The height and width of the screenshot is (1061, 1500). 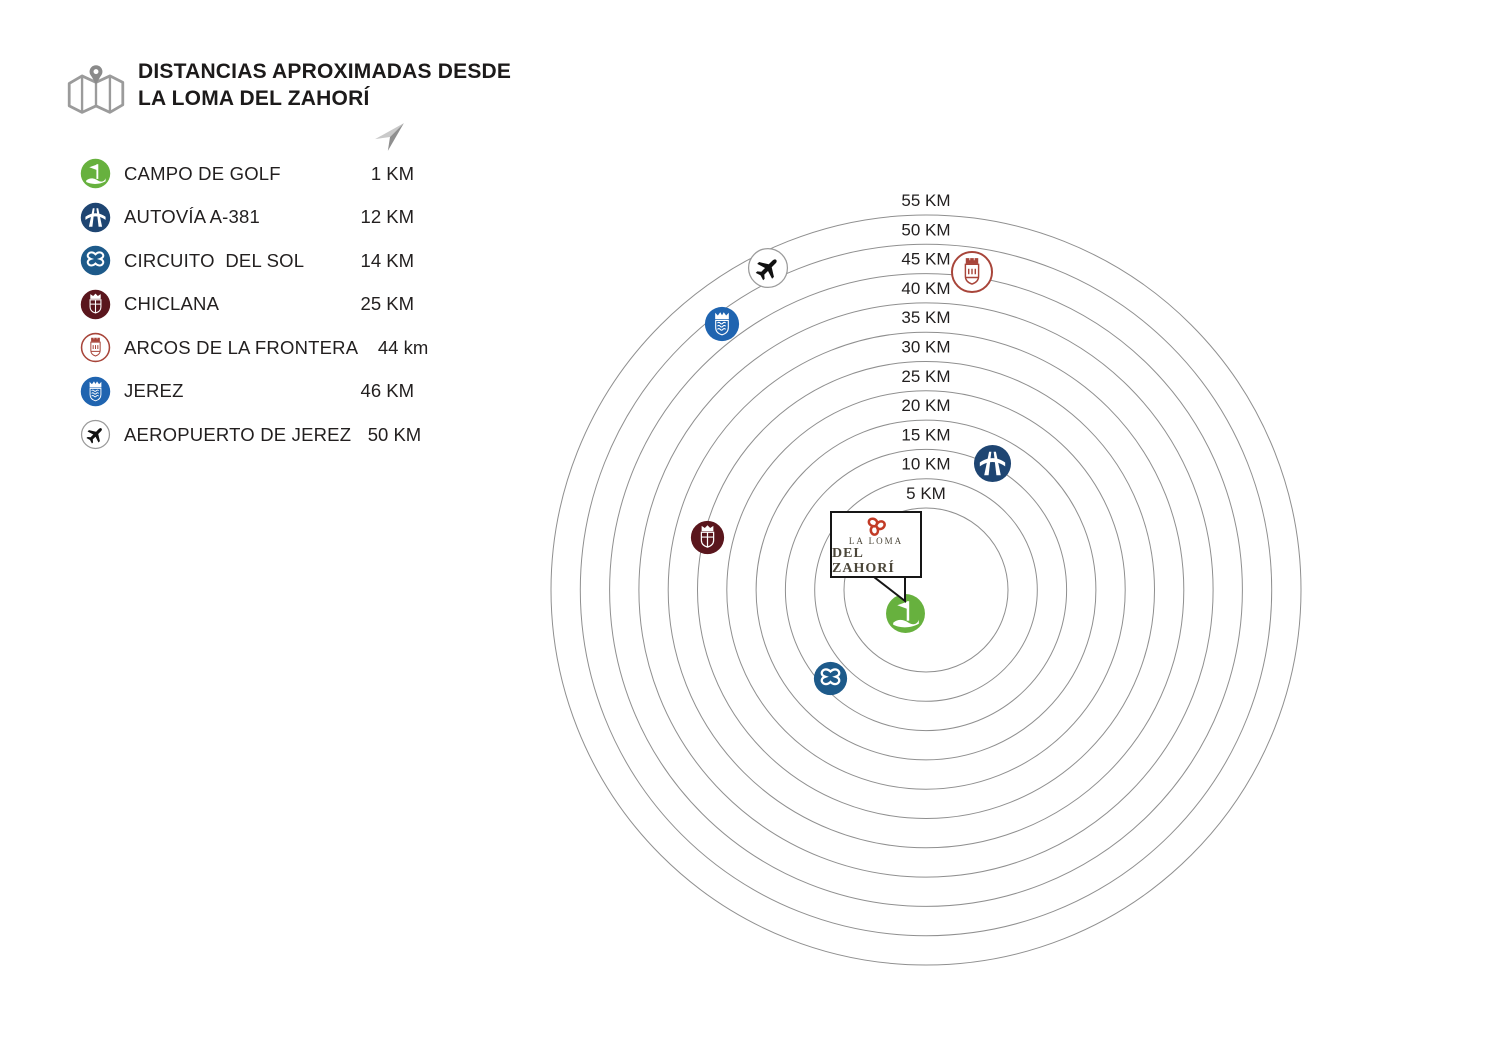 What do you see at coordinates (172, 304) in the screenshot?
I see `legend-label: CHICLANA` at bounding box center [172, 304].